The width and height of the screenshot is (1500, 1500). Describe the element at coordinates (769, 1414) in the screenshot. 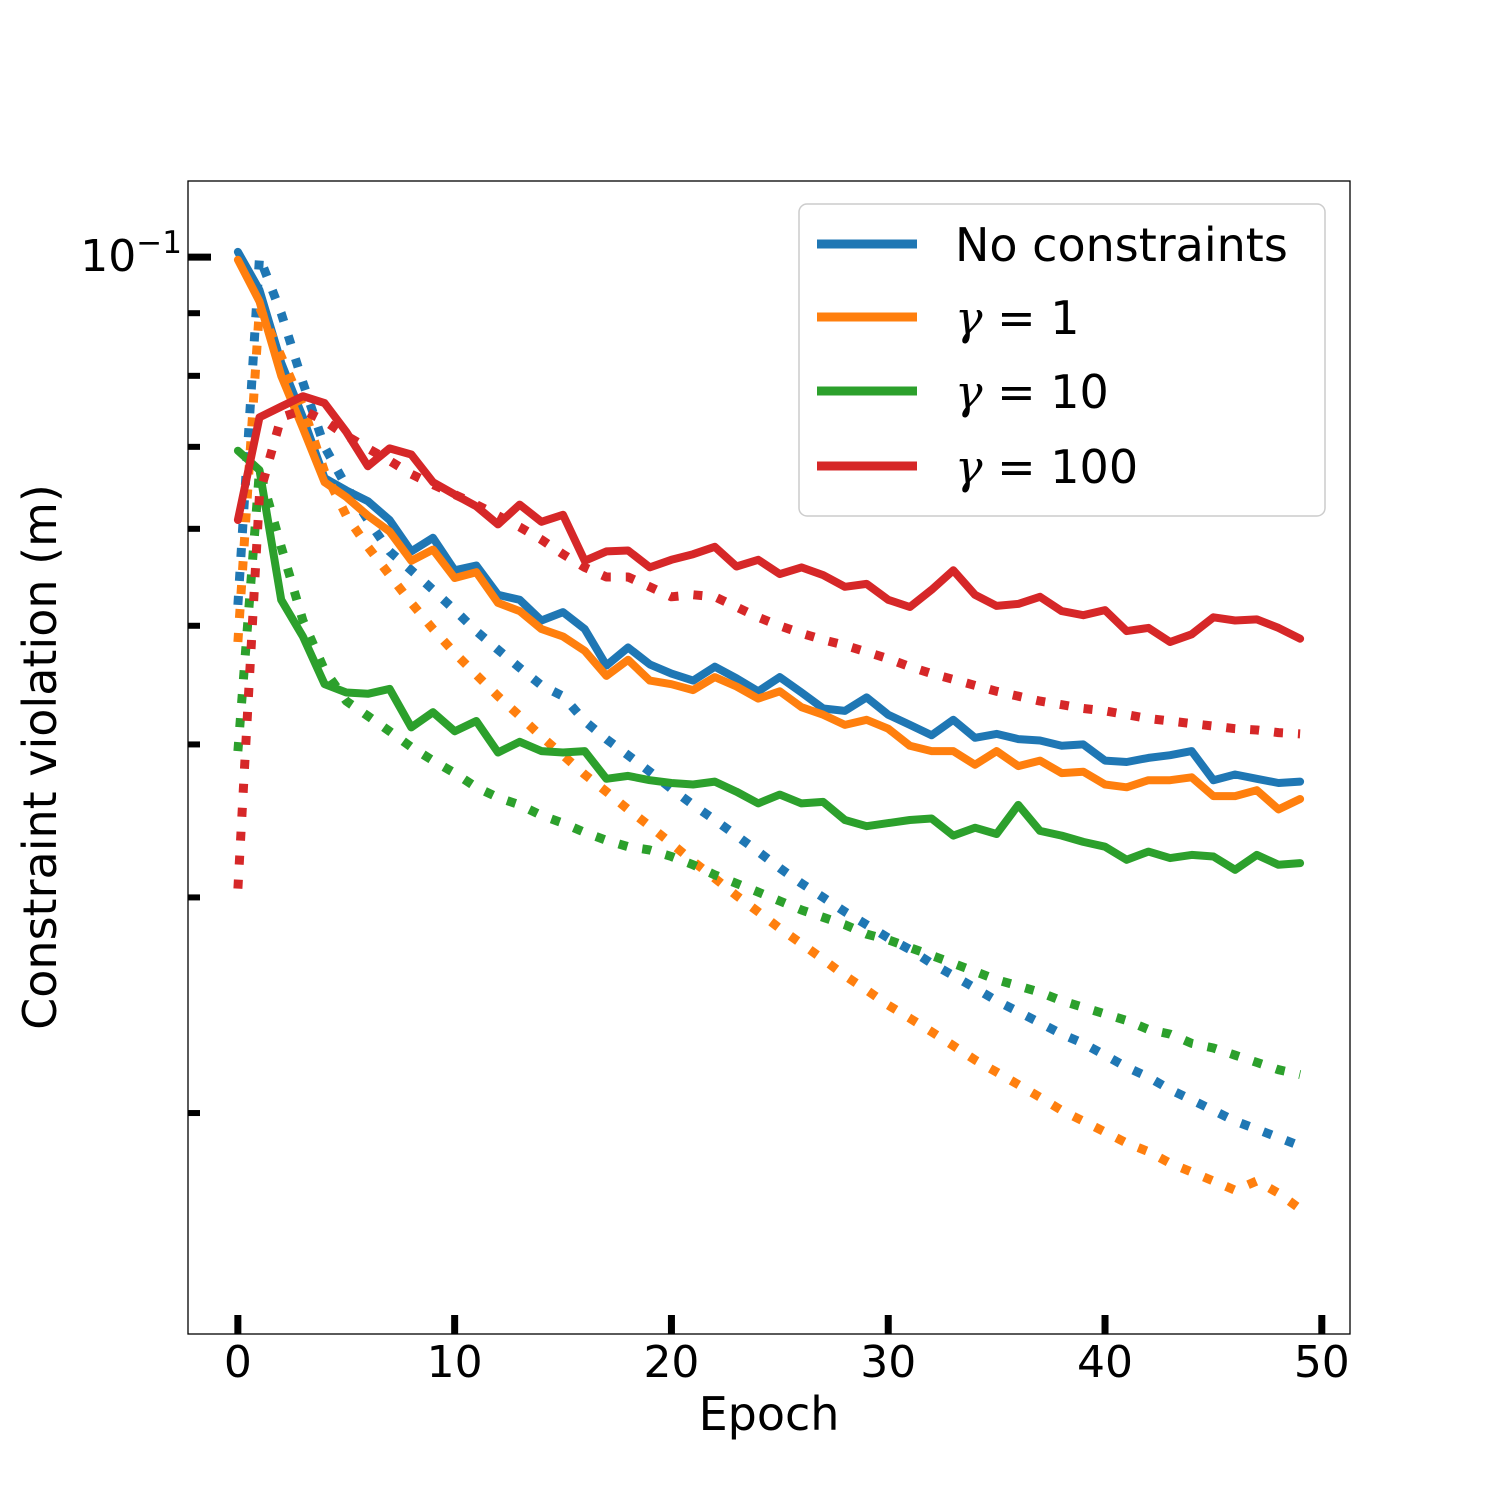

I see `x-axis-title: Epoch` at that location.